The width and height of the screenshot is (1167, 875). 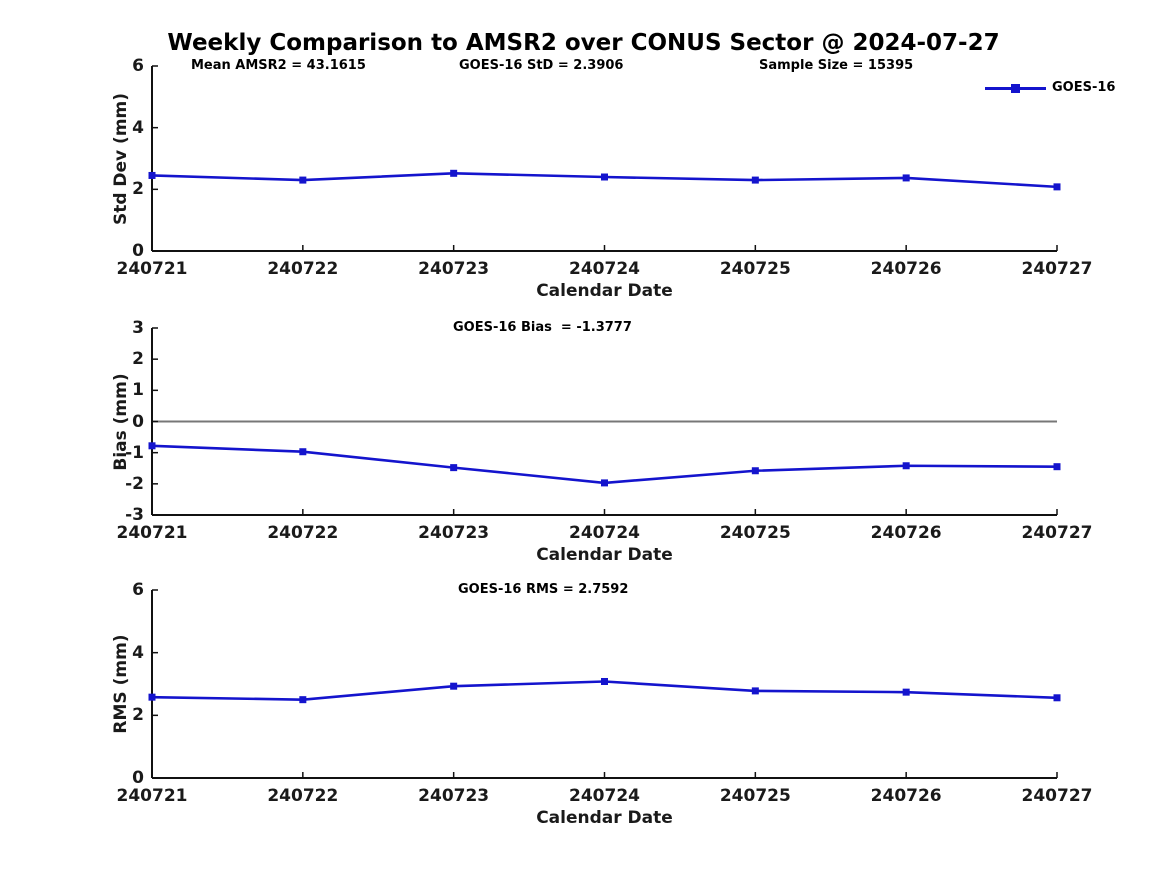 I want to click on legend-label: GOES-16, so click(x=1084, y=87).